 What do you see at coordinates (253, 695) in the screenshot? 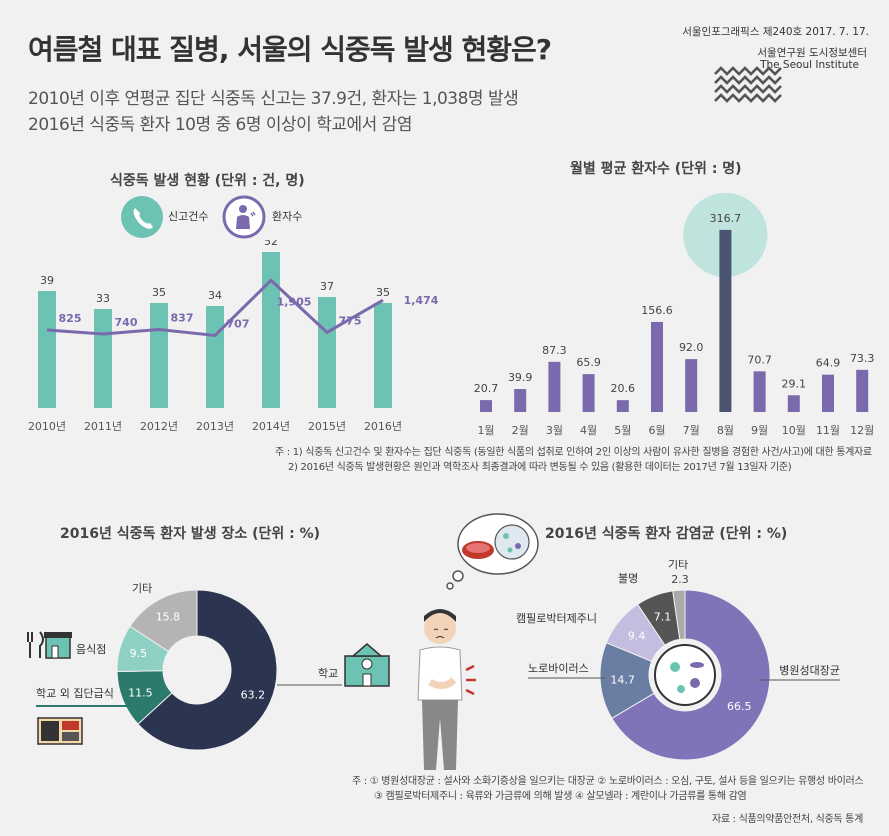
I see `place-label-0: 63.2` at bounding box center [253, 695].